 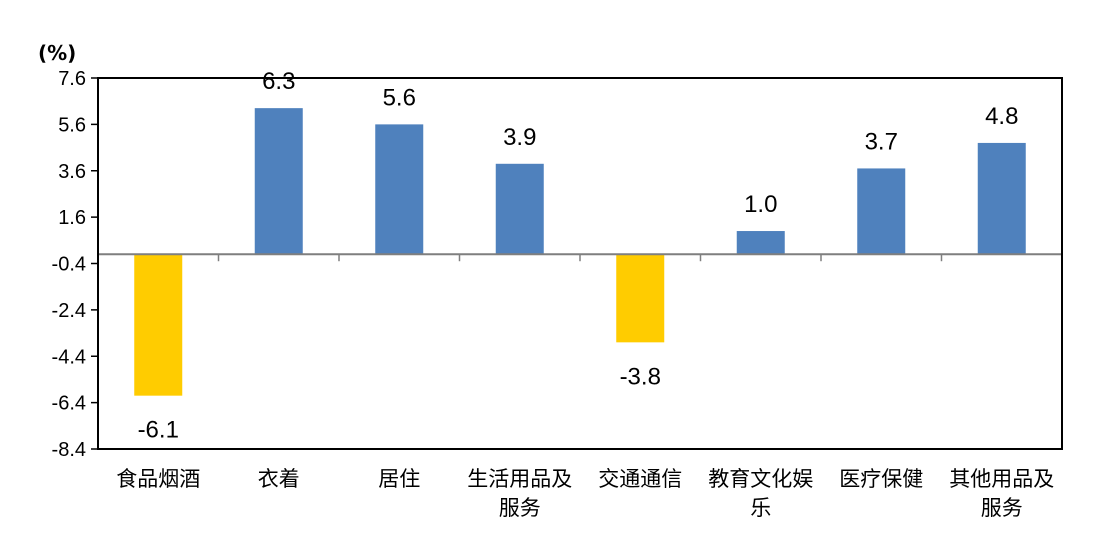 What do you see at coordinates (279, 479) in the screenshot?
I see `x-category-label: 衣着` at bounding box center [279, 479].